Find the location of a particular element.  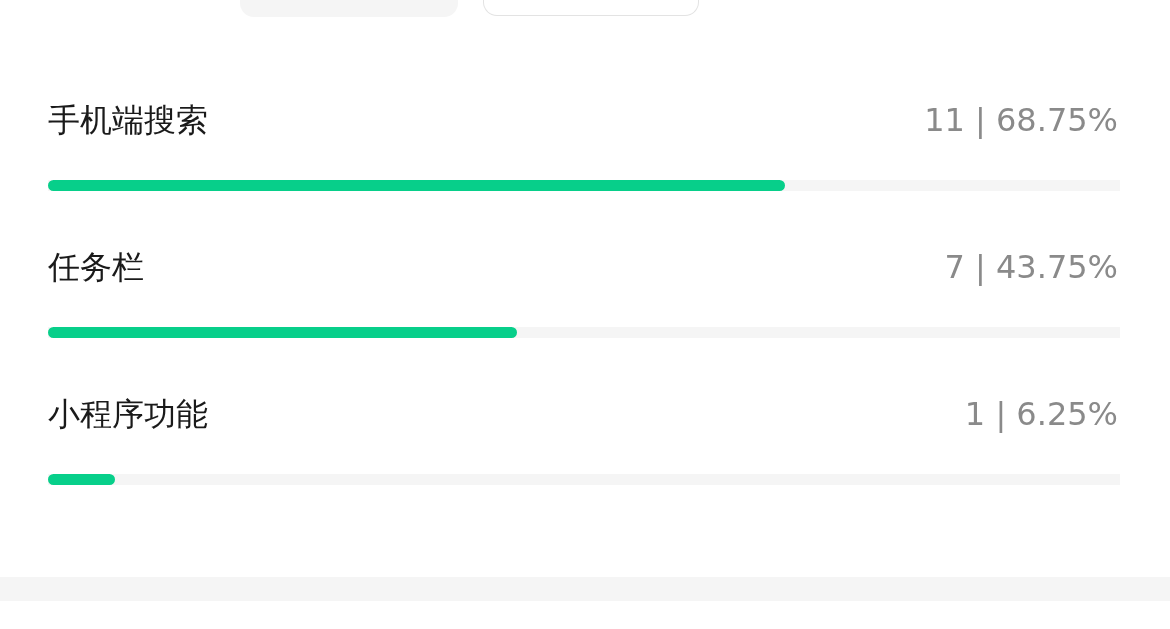

data-label: 7 | 43.75% is located at coordinates (1031, 267).